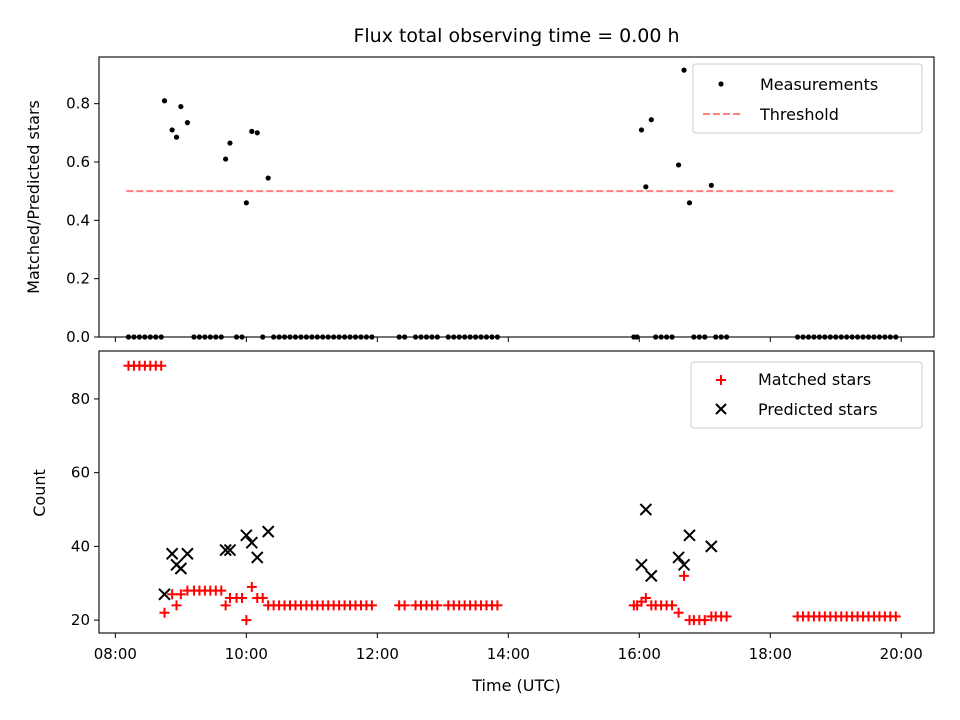 This screenshot has height=720, width=960. Describe the element at coordinates (799, 114) in the screenshot. I see `legend-threshold-label: Threshold` at that location.